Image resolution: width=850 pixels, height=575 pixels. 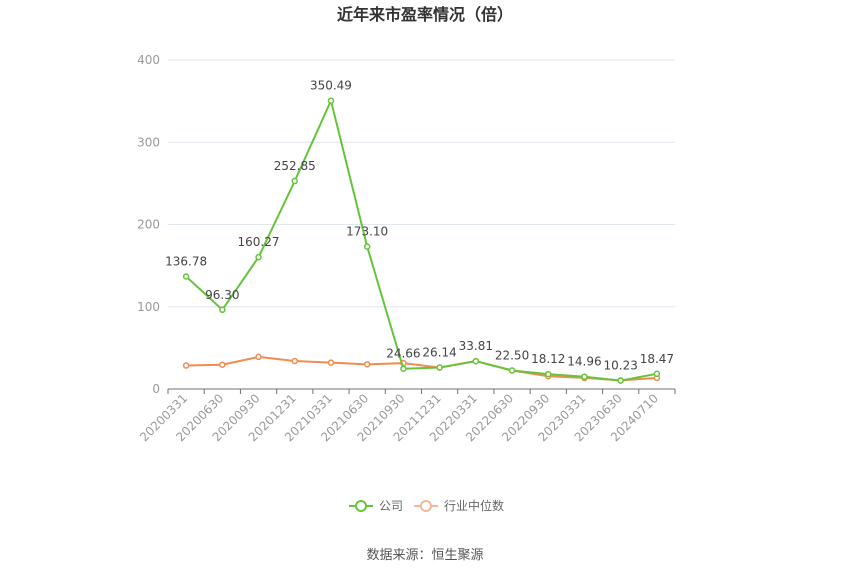 I want to click on chart-title: 近年来市盈率情况（倍）, so click(x=425, y=14).